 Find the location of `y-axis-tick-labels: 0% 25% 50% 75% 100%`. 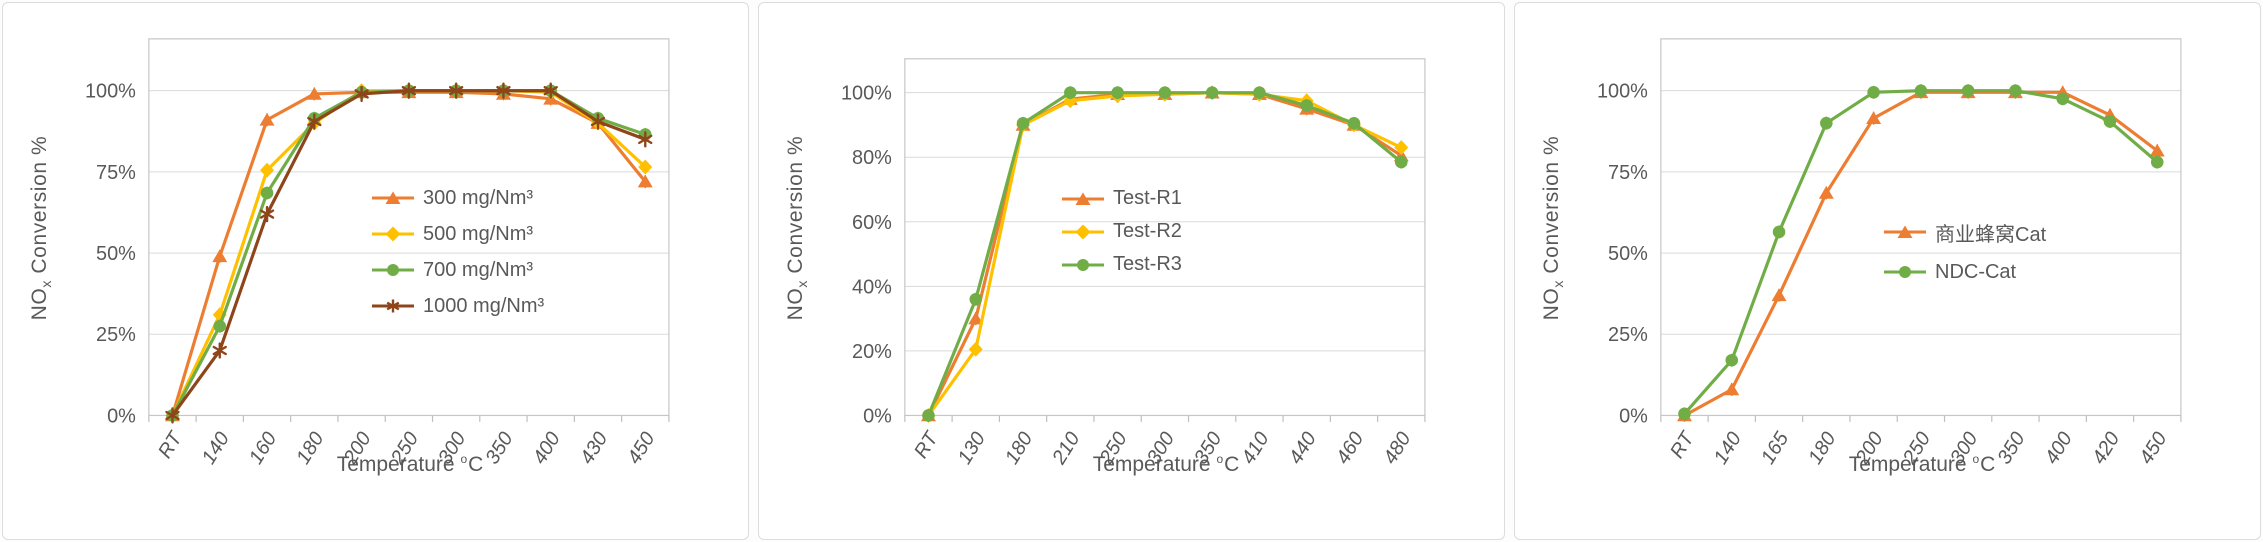

y-axis-tick-labels: 0% 25% 50% 75% 100% is located at coordinates (110, 254).